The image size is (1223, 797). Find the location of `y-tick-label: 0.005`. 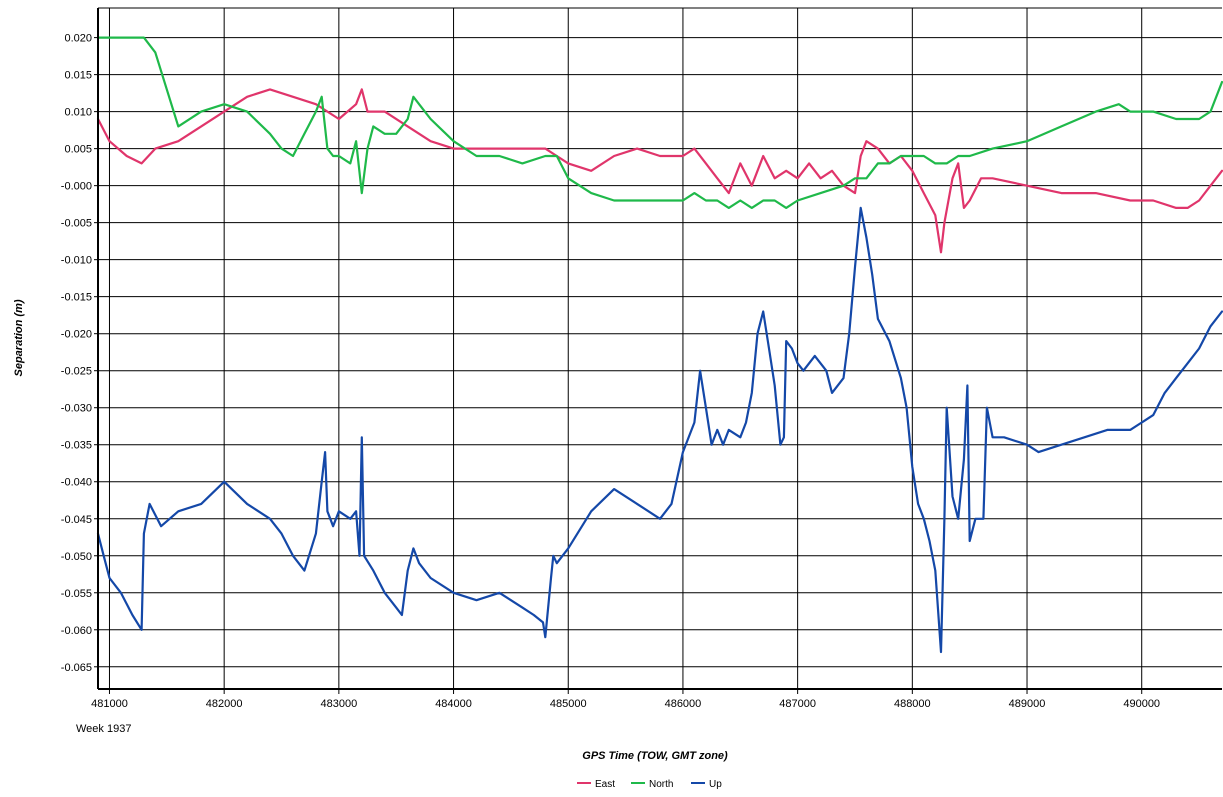

y-tick-label: 0.005 is located at coordinates (78, 150).